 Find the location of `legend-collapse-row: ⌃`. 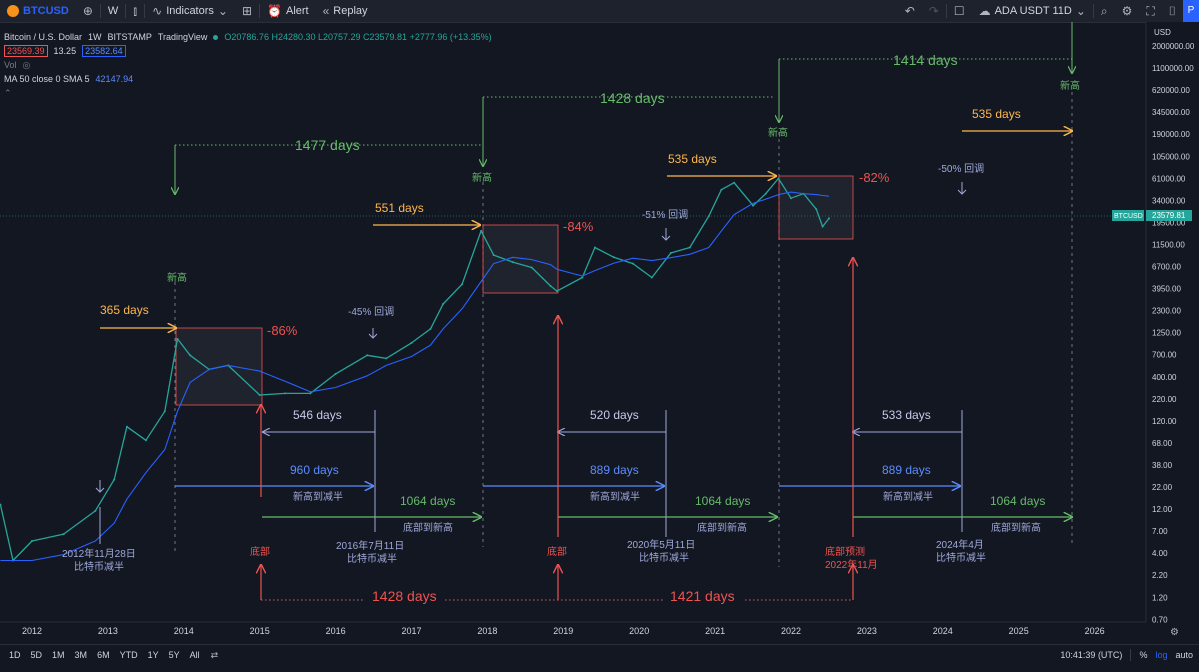

legend-collapse-row: ⌃ is located at coordinates (248, 93).